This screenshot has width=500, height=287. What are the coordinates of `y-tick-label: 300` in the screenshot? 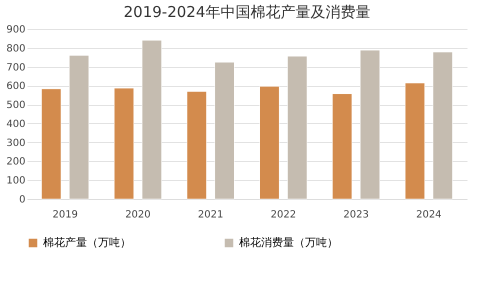 It's located at (16, 143).